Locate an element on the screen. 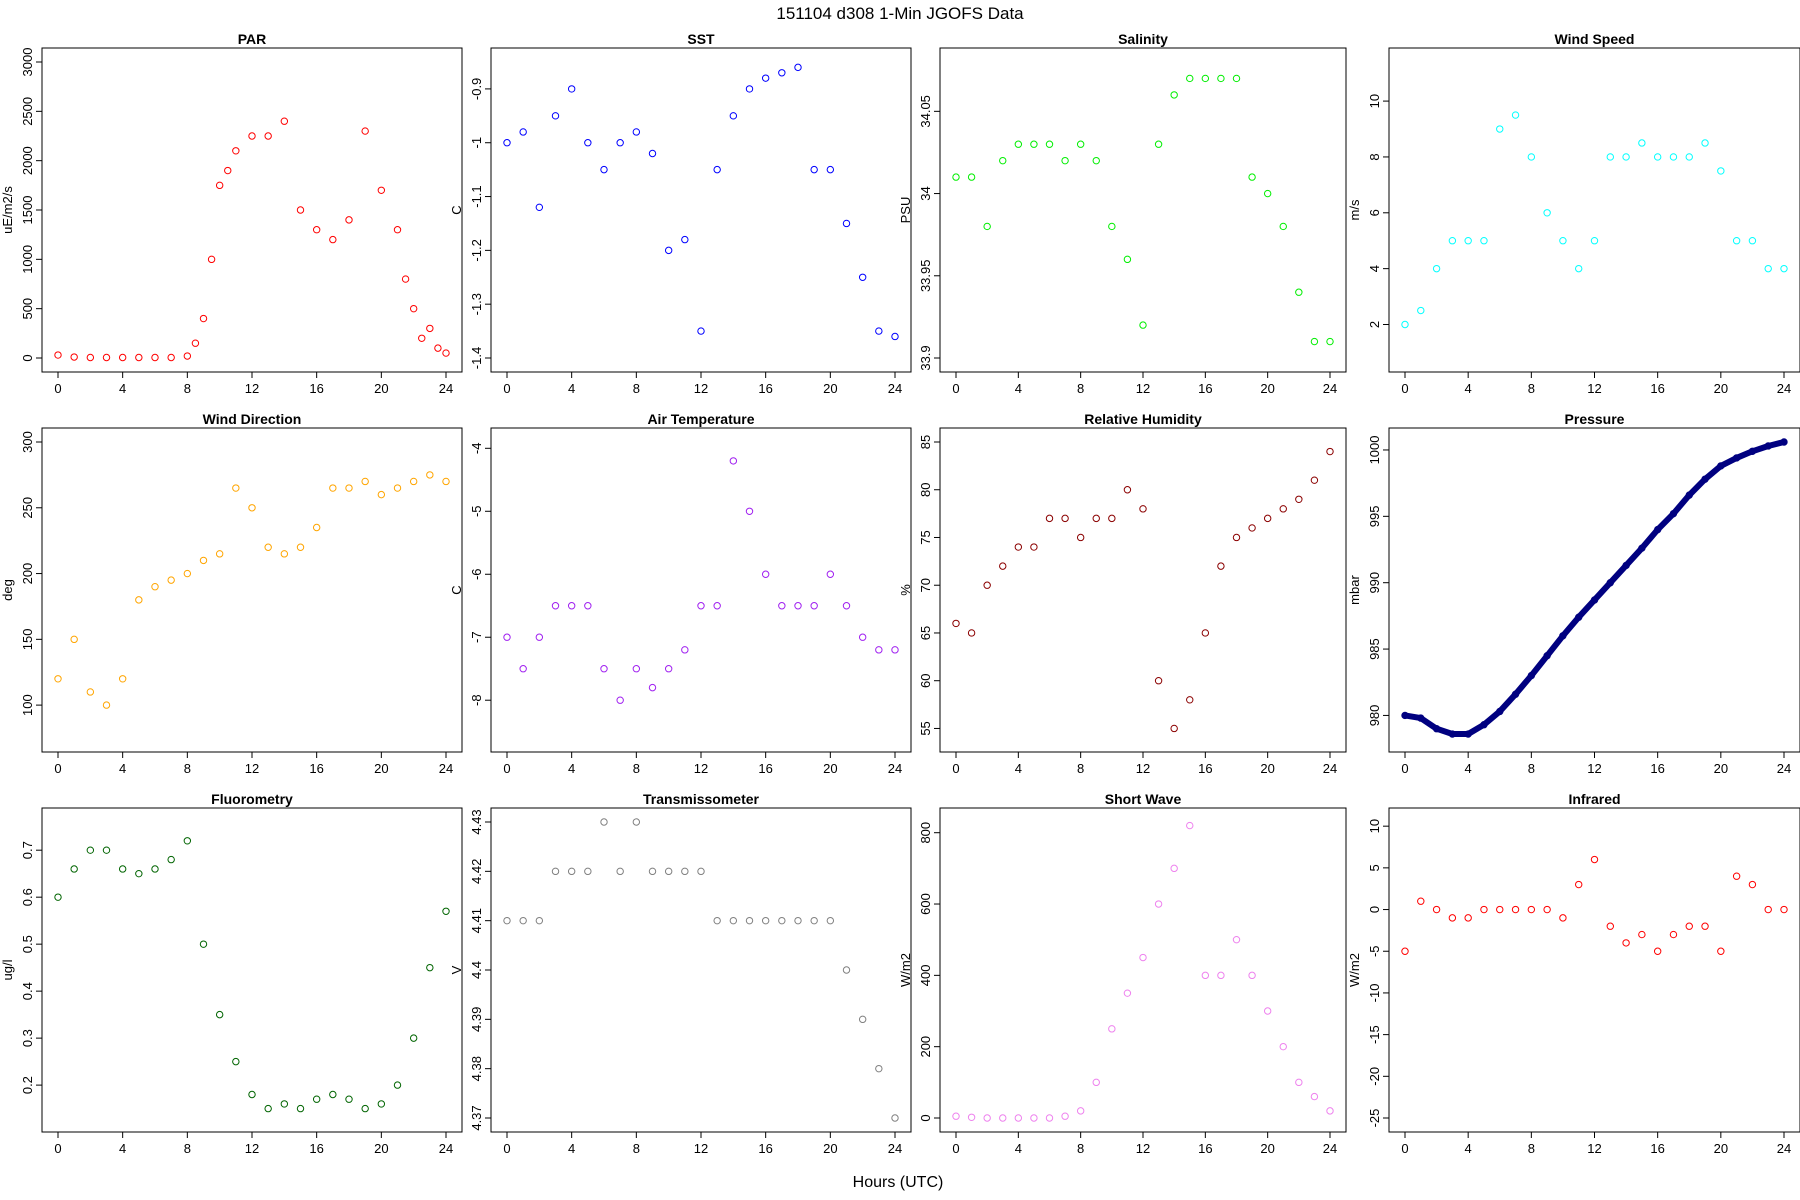  short-wave-ytick-label: 0 is located at coordinates (925, 1117).